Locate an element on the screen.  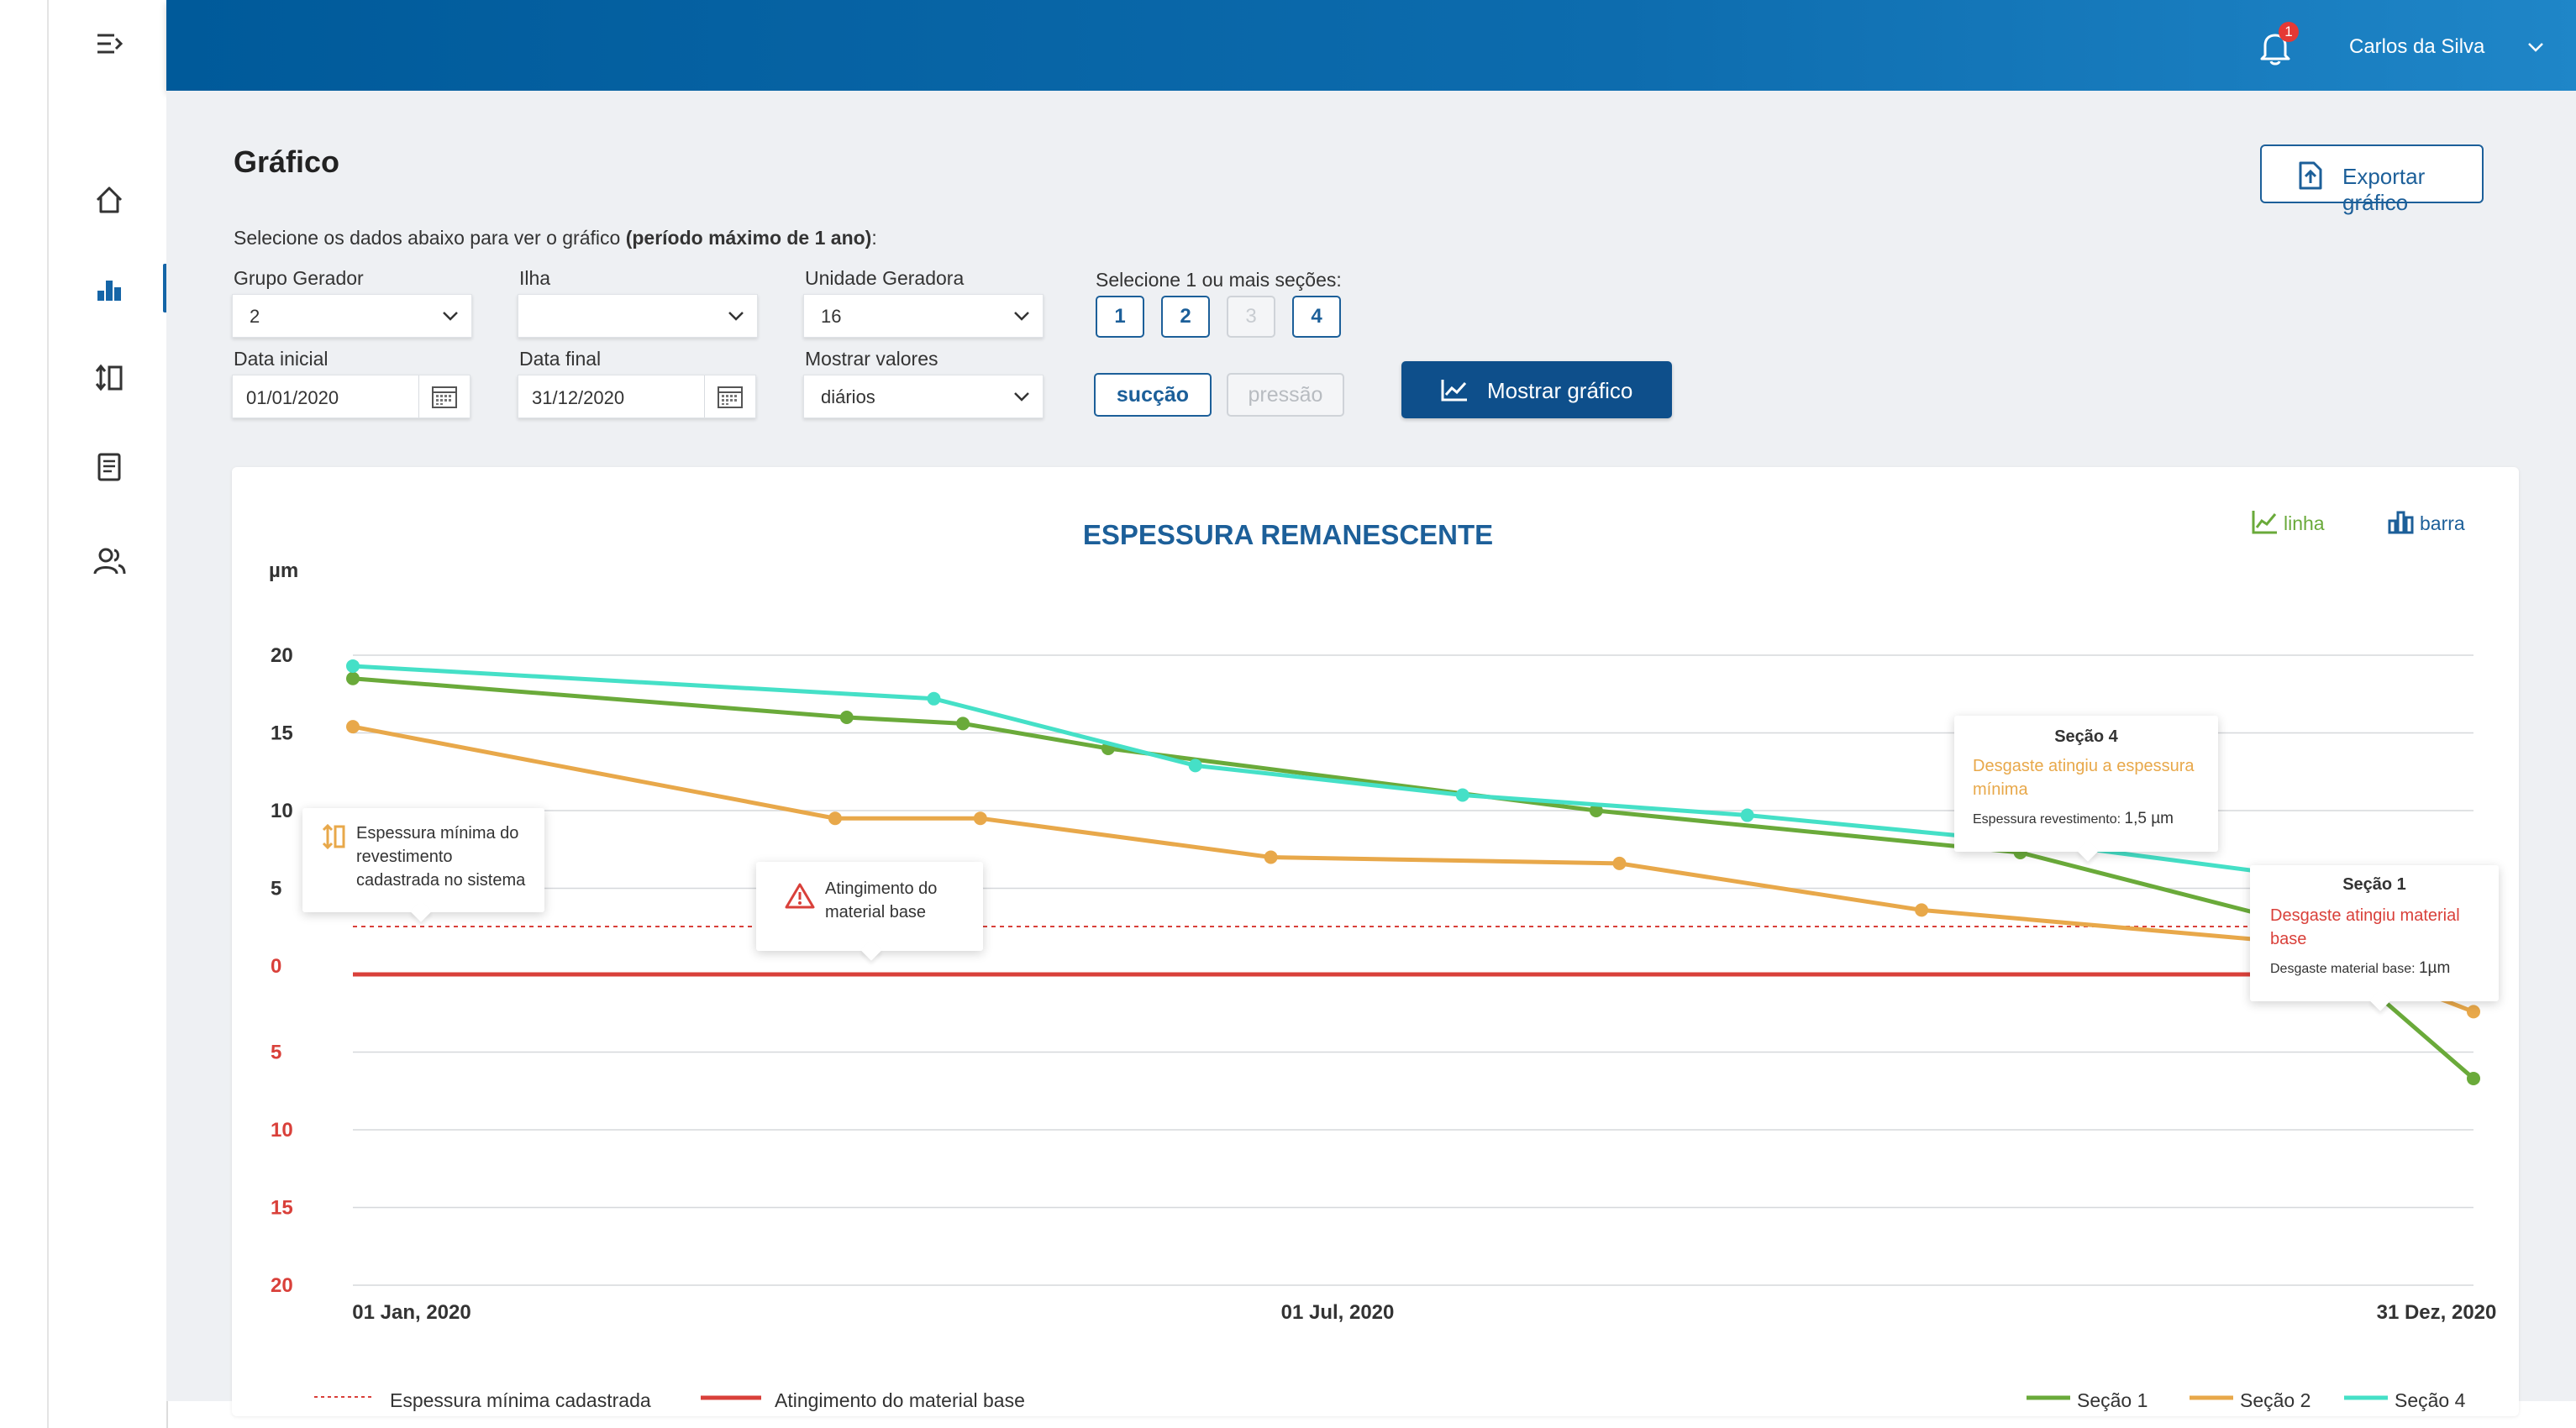
notification-bell-icon is located at coordinates (2275, 48).